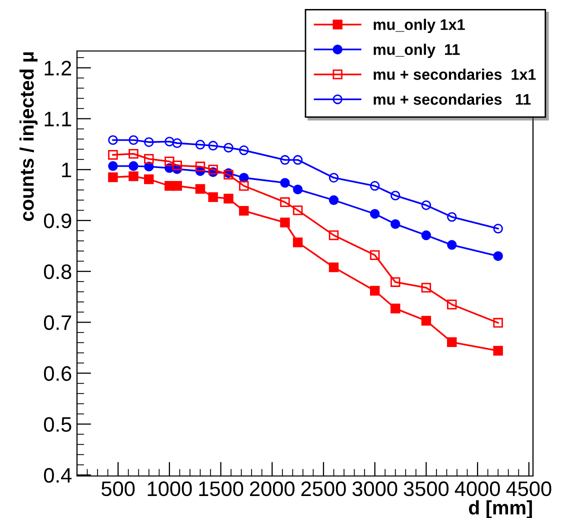  I want to click on y-tick-label: 0.7, so click(58, 322).